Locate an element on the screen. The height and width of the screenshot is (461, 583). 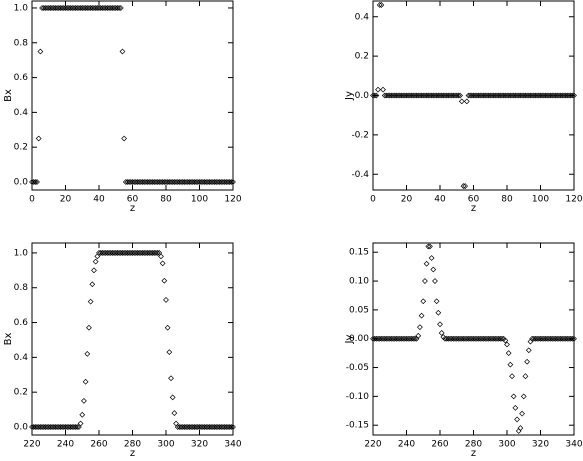
x-tick-label: 20 is located at coordinates (66, 200).